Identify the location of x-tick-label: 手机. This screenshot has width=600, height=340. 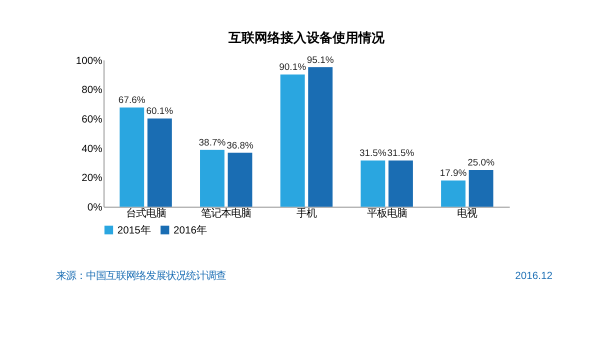
(306, 214).